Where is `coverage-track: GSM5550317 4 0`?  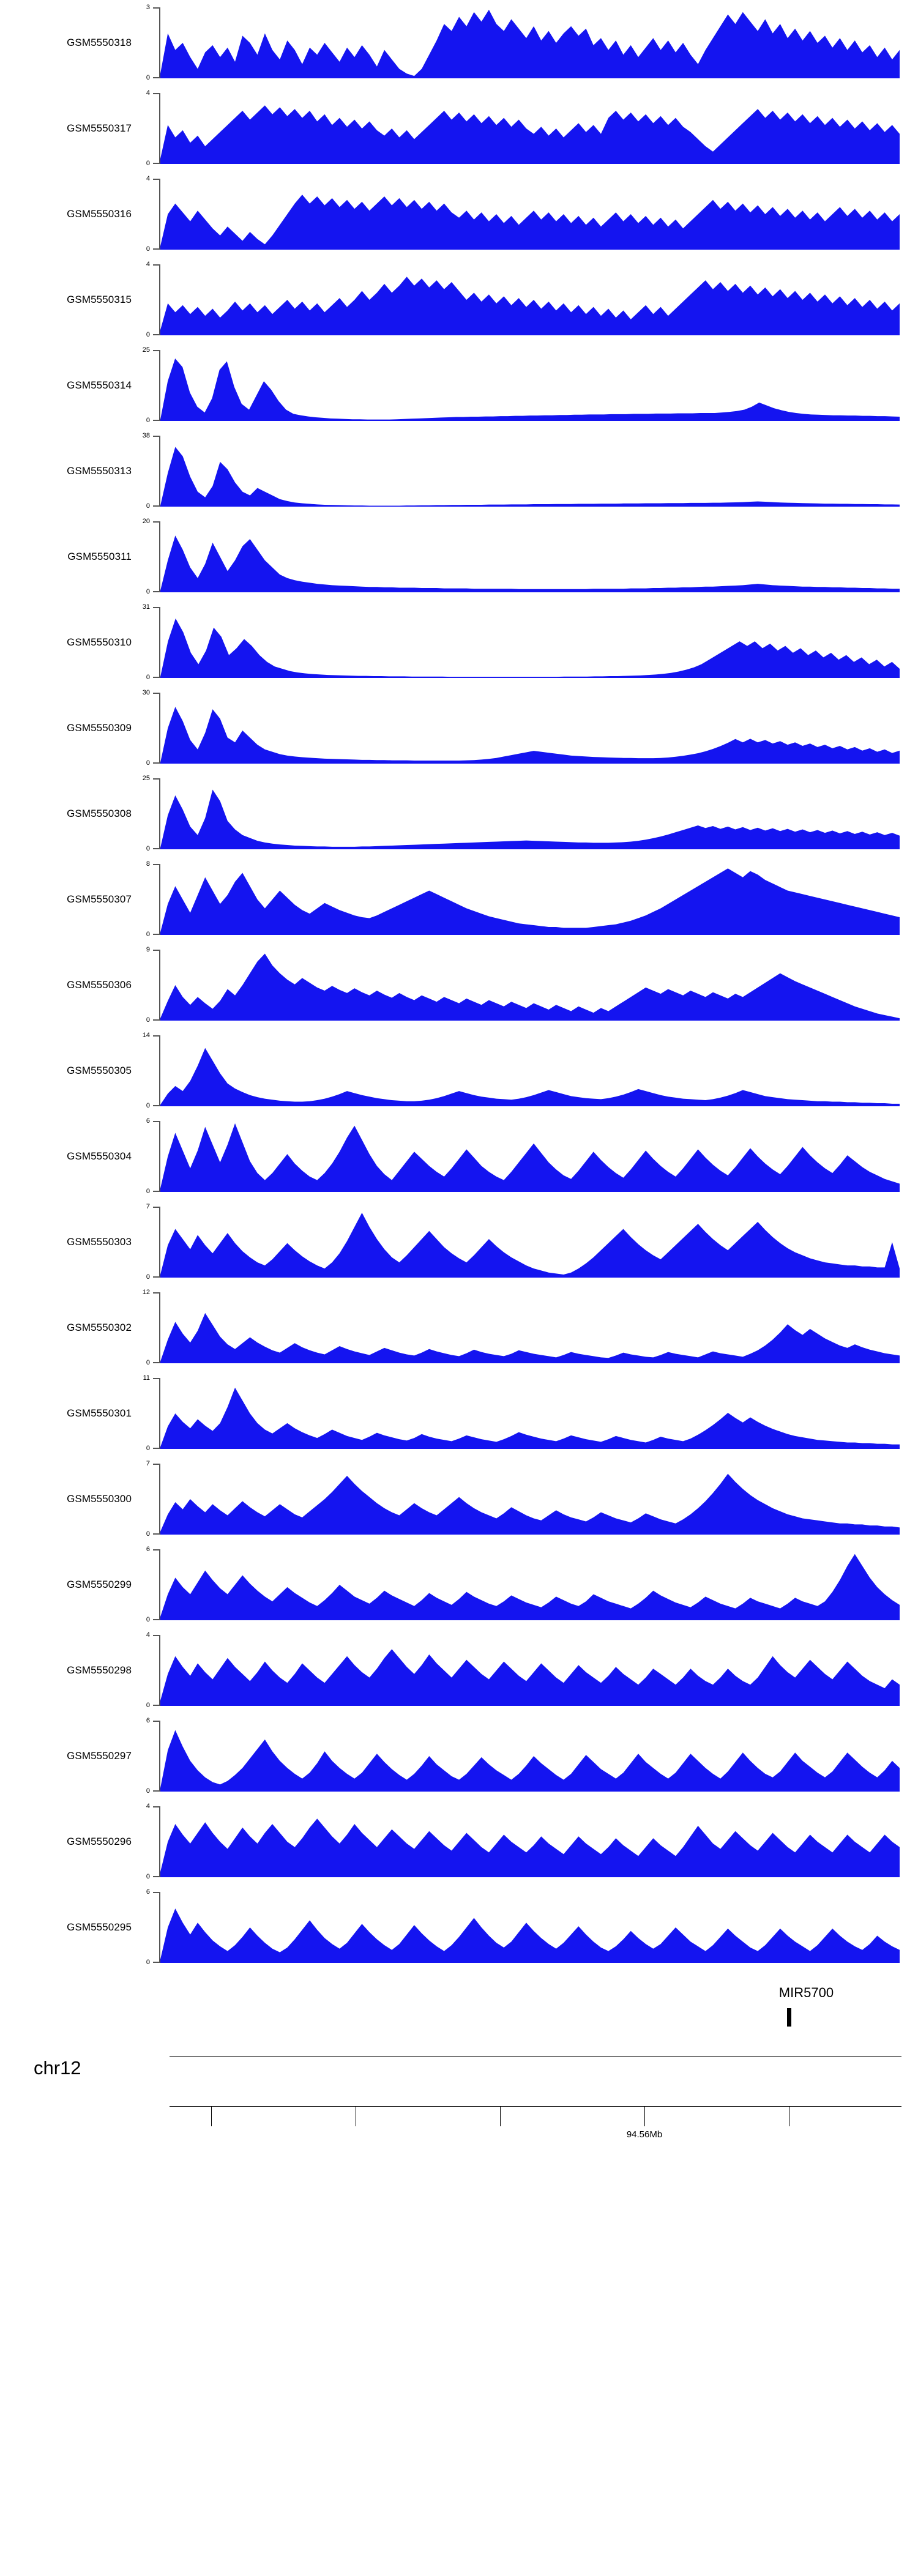 coverage-track: GSM5550317 4 0 is located at coordinates (459, 128).